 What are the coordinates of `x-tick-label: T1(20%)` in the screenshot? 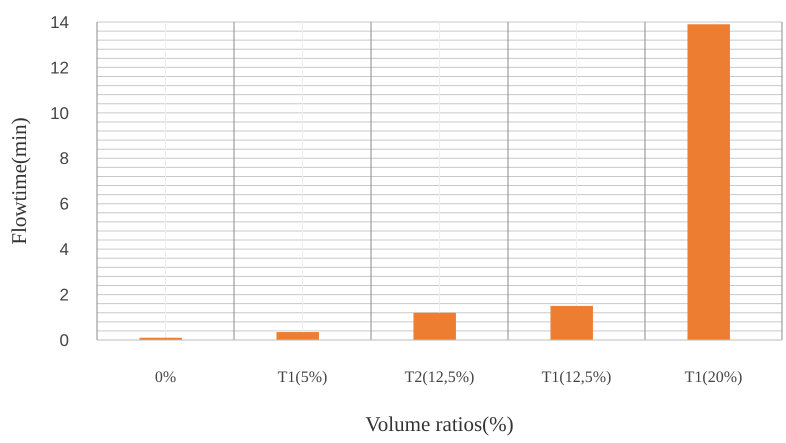 It's located at (713, 377).